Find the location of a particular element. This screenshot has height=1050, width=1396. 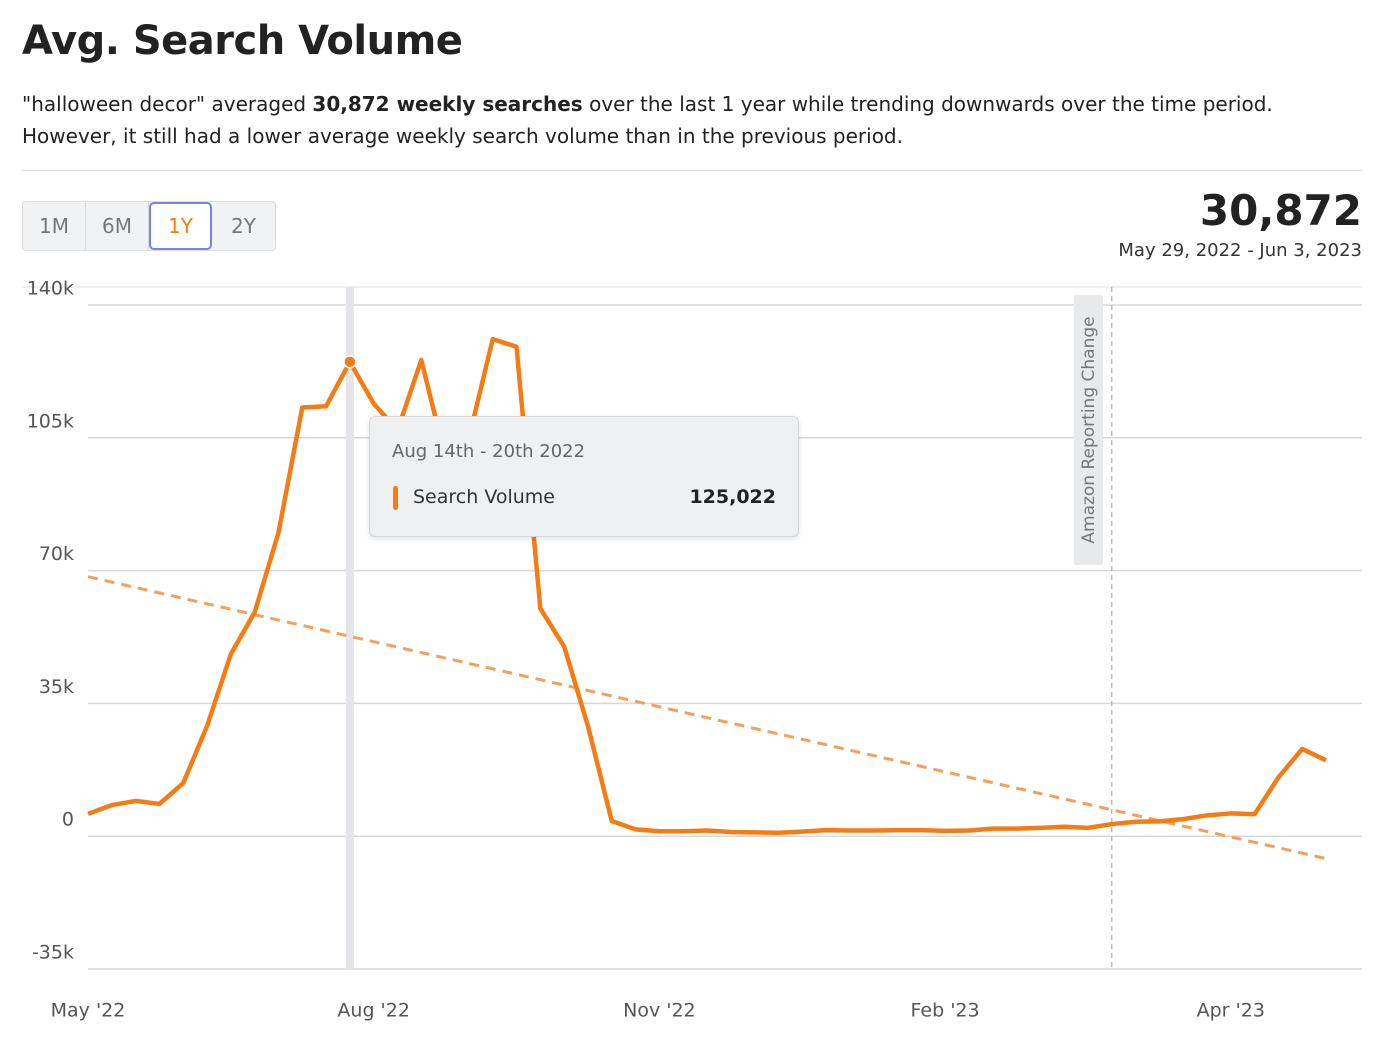

tooltip-value: 125,022 is located at coordinates (732, 497).